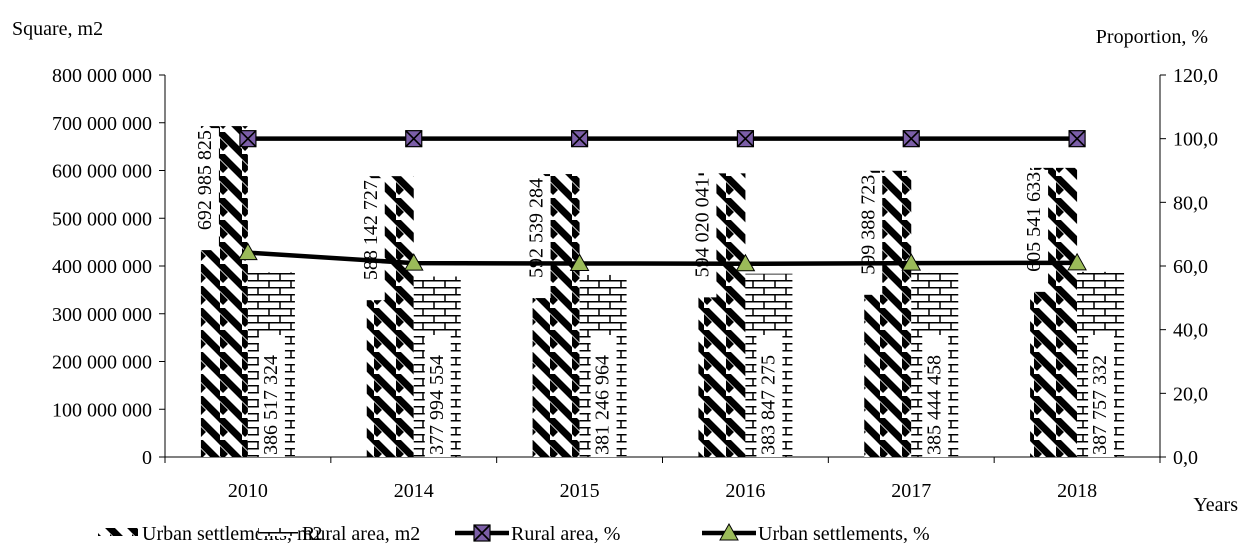 This screenshot has height=552, width=1247. What do you see at coordinates (565, 534) in the screenshot?
I see `legend-label: Rural area, %` at bounding box center [565, 534].